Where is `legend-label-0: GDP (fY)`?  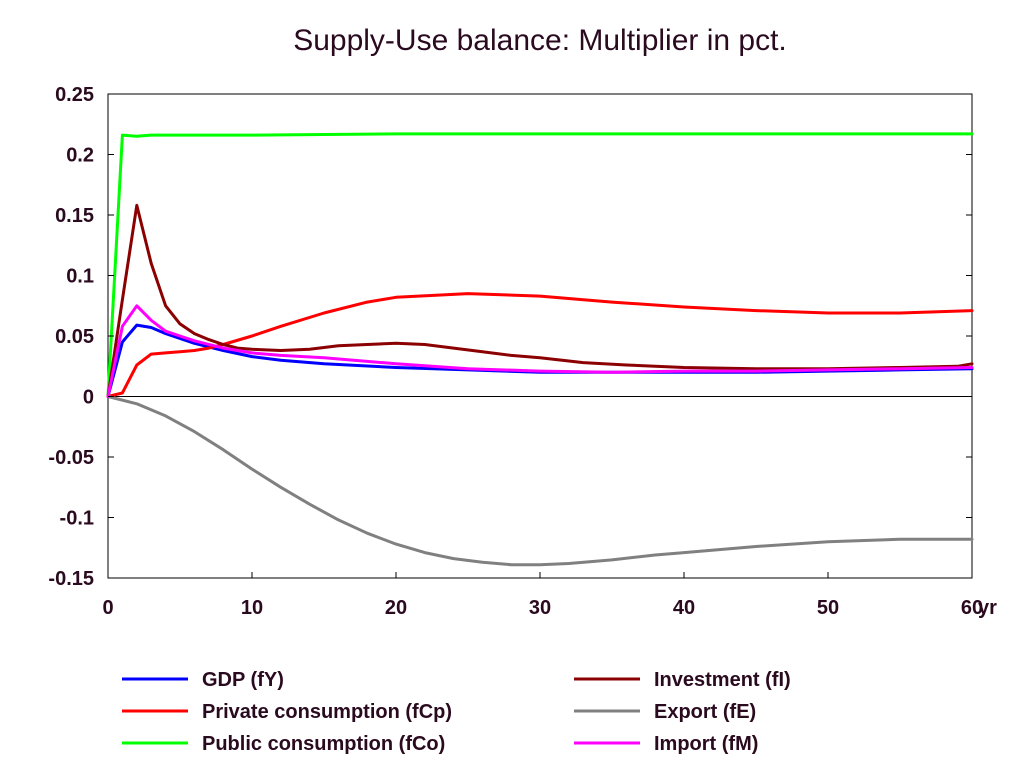
legend-label-0: GDP (fY) is located at coordinates (243, 680).